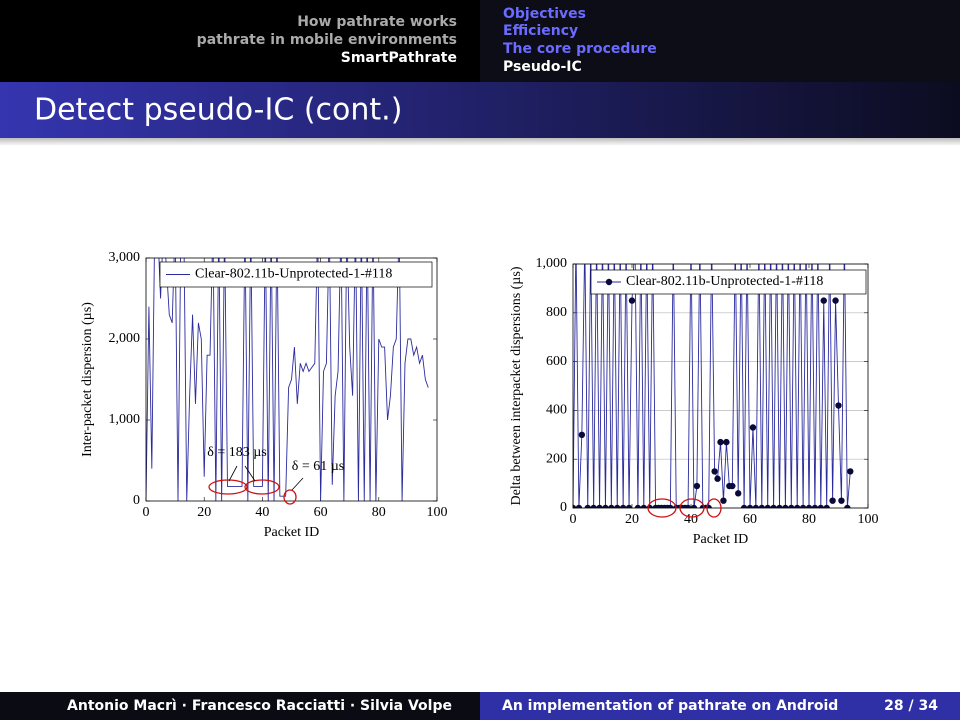  Describe the element at coordinates (399, 58) in the screenshot. I see `nav-item: SmartPathrate` at that location.